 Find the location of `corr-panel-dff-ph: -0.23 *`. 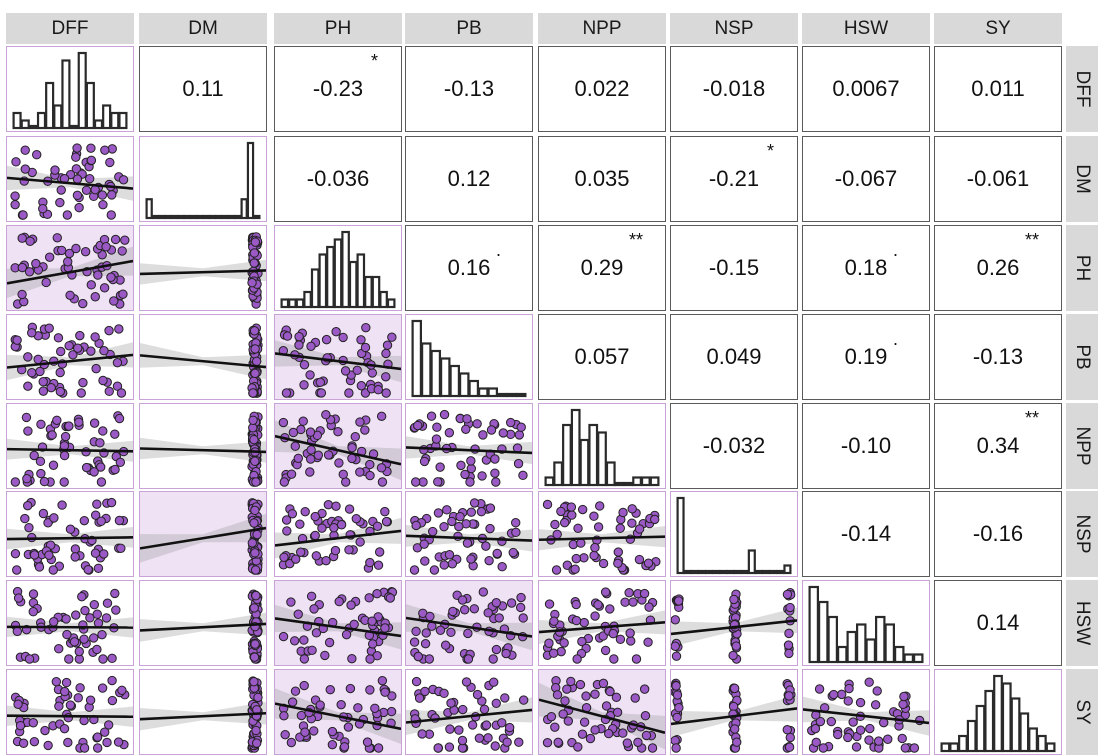

corr-panel-dff-ph: -0.23 * is located at coordinates (338, 89).